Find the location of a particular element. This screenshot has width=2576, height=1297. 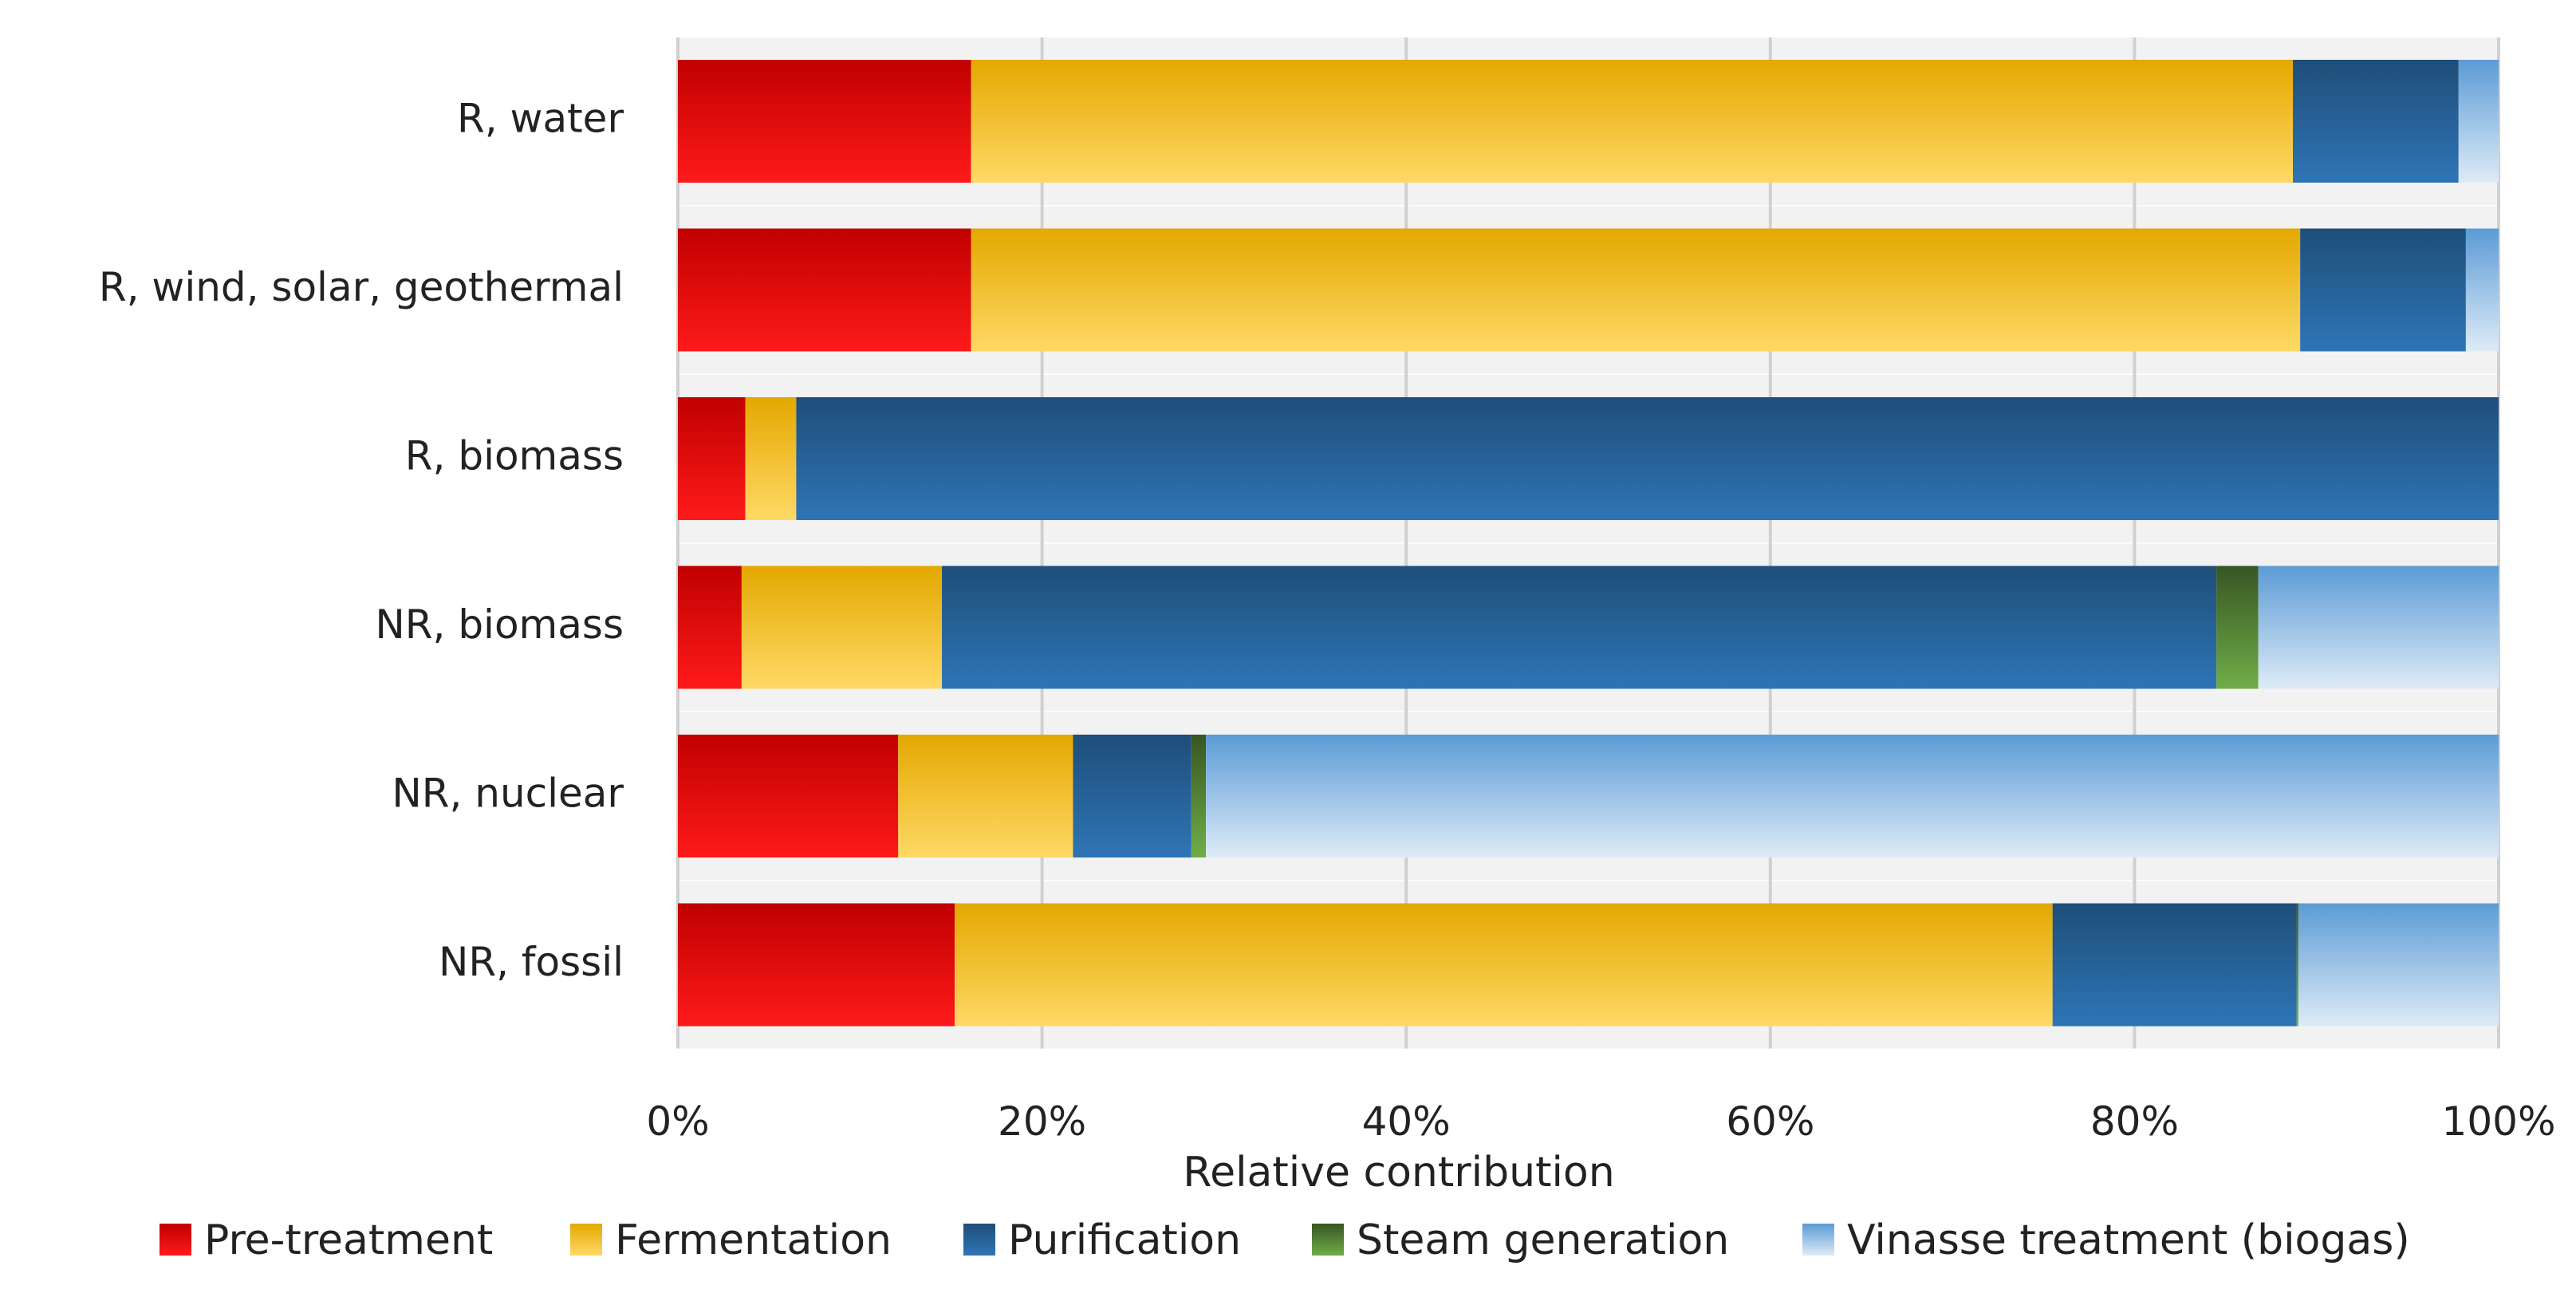

bar-nr-fossil-steam-generation is located at coordinates (2297, 965).